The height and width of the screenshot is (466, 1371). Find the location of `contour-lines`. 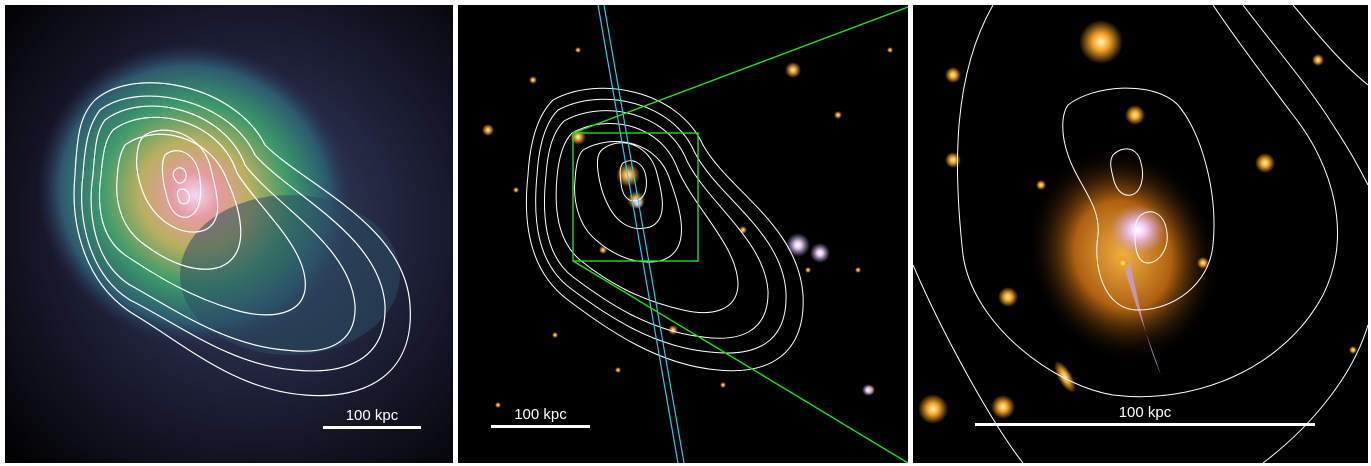

contour-lines is located at coordinates (664, 229).